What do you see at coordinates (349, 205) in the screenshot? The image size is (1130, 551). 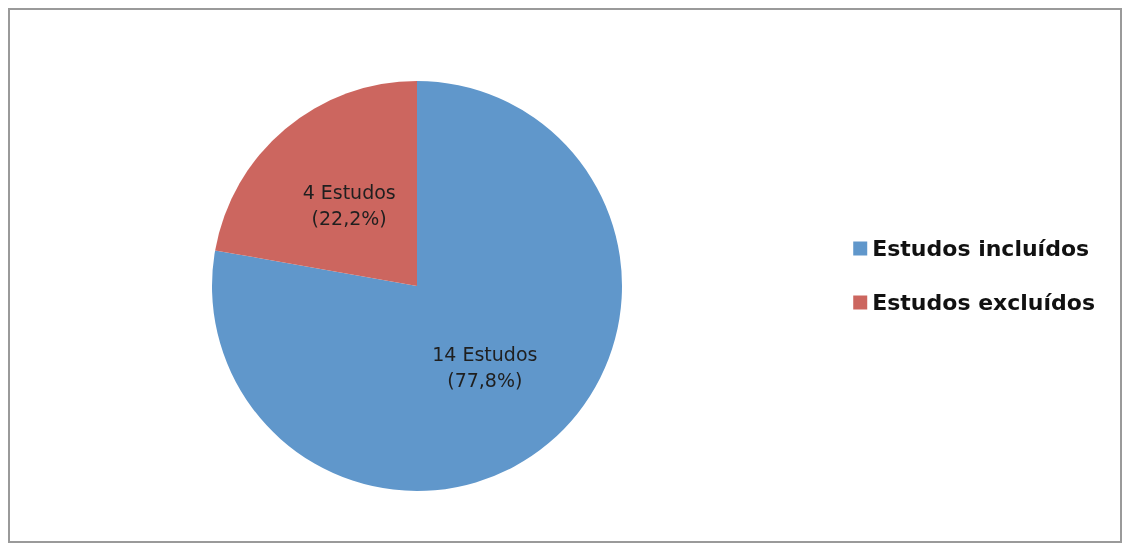 I see `data-label: 4 Estudos (22,2%)` at bounding box center [349, 205].